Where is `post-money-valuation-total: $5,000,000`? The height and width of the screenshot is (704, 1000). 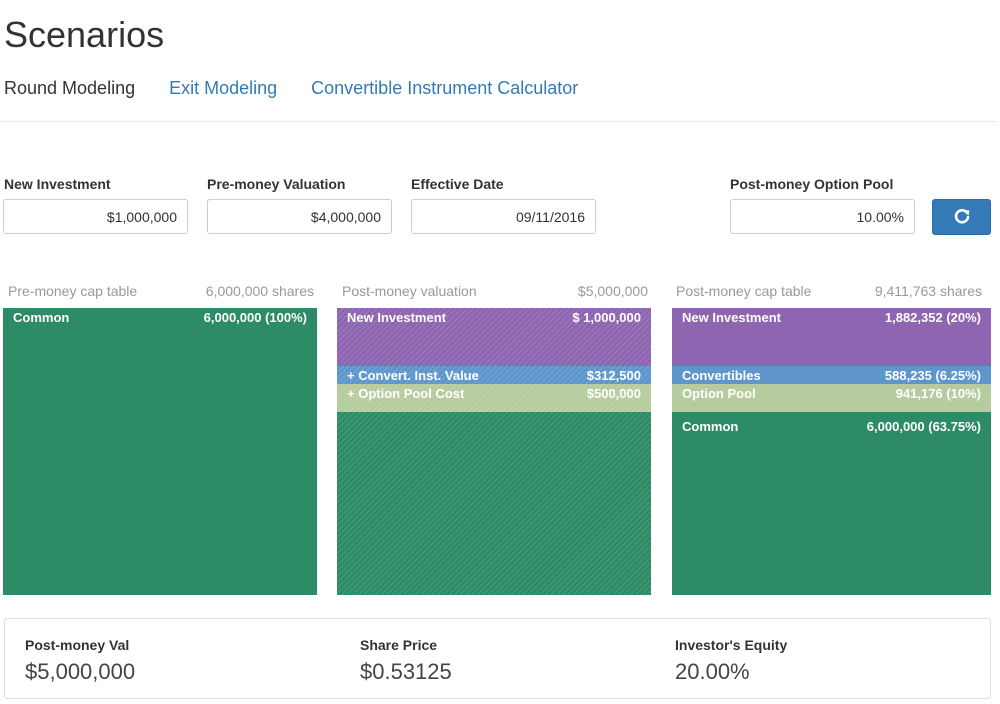
post-money-valuation-total: $5,000,000 is located at coordinates (612, 291).